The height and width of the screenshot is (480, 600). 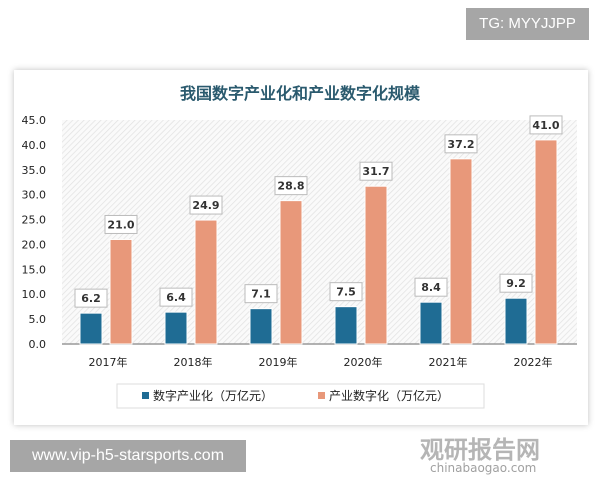 What do you see at coordinates (34, 244) in the screenshot?
I see `y-tick-label: 20.0` at bounding box center [34, 244].